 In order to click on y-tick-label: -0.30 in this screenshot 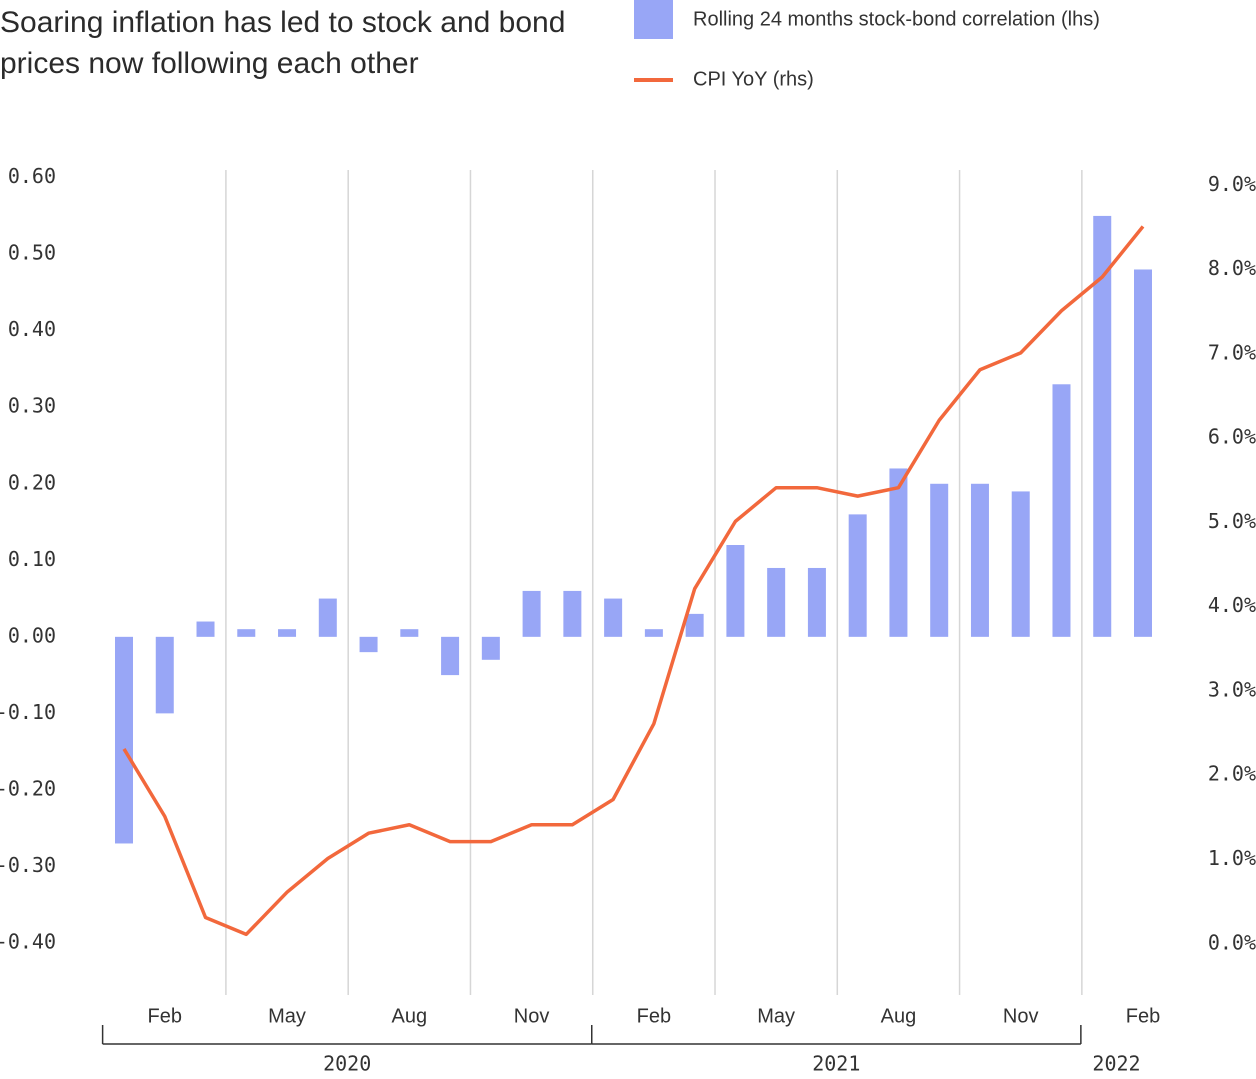, I will do `click(28, 865)`.